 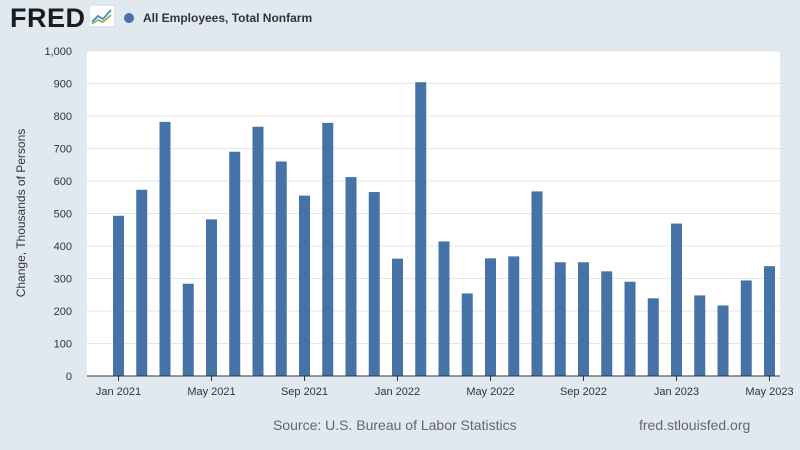 What do you see at coordinates (374, 284) in the screenshot?
I see `bar-dec-2021` at bounding box center [374, 284].